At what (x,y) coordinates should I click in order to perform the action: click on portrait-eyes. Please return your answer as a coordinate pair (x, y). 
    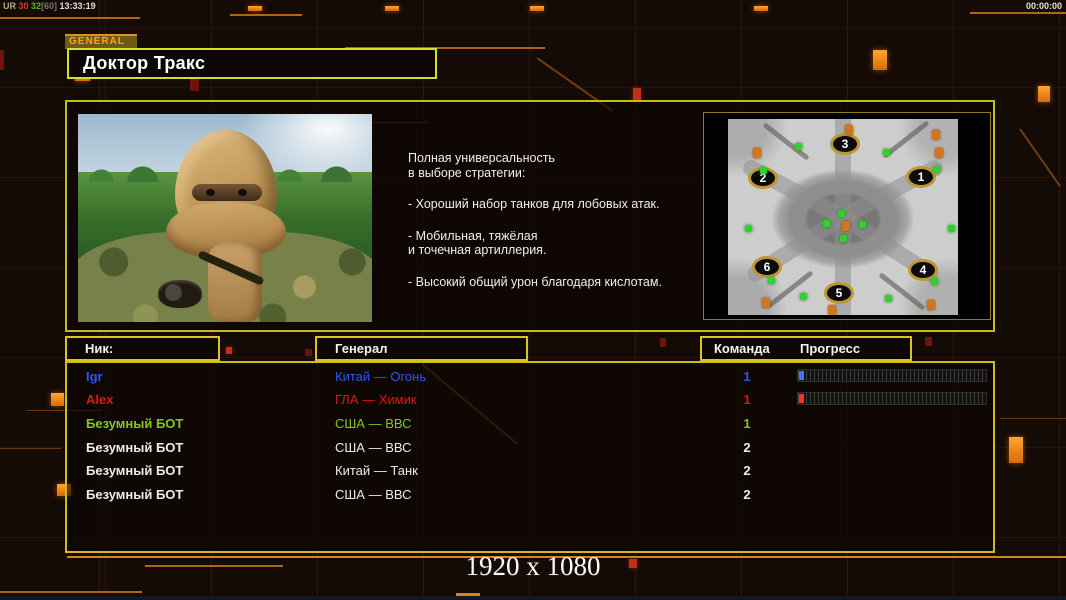
    Looking at the image, I should click on (227, 192).